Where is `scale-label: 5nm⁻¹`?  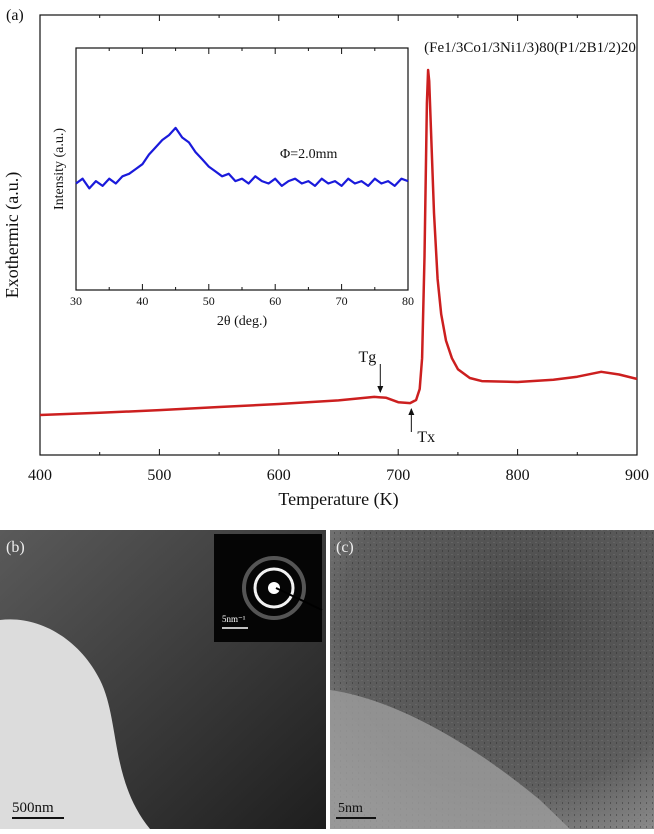 scale-label: 5nm⁻¹ is located at coordinates (234, 619).